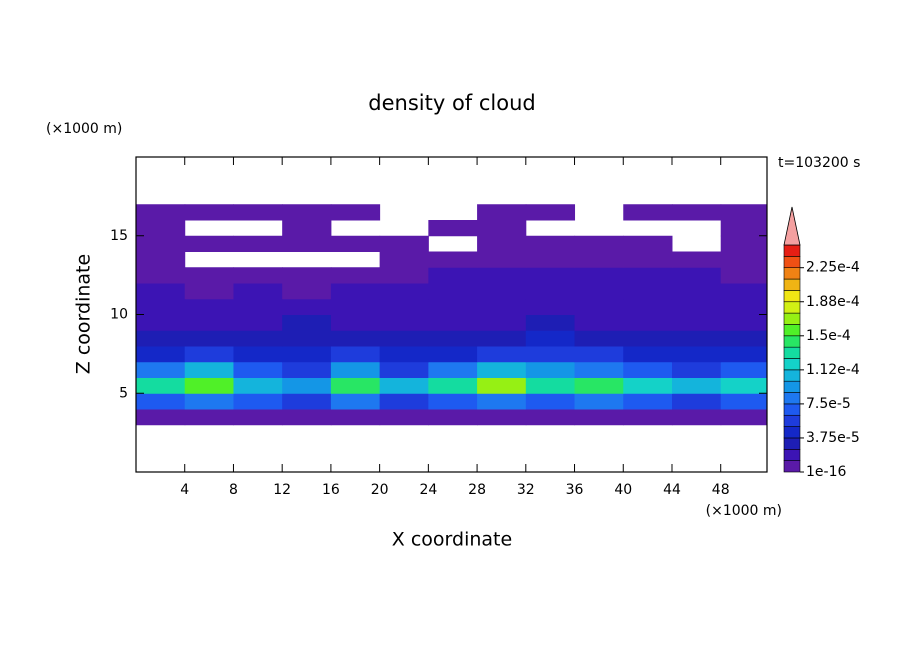 Image resolution: width=904 pixels, height=654 pixels. I want to click on colorbar-label: 2.25e-4, so click(833, 268).